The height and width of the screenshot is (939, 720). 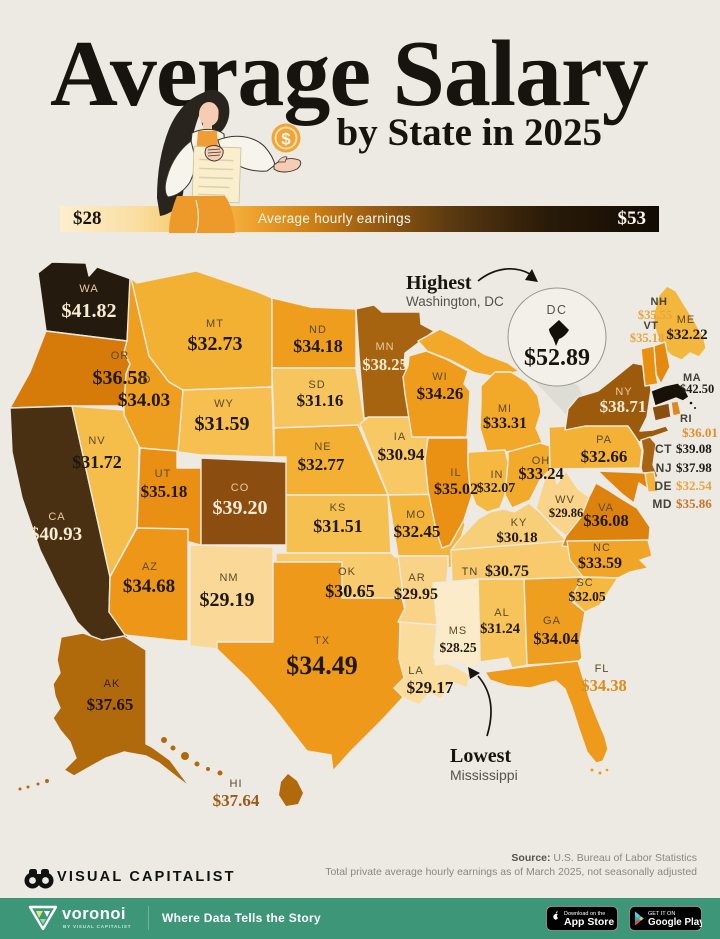 I want to click on svg-text: $31.51, so click(x=338, y=526).